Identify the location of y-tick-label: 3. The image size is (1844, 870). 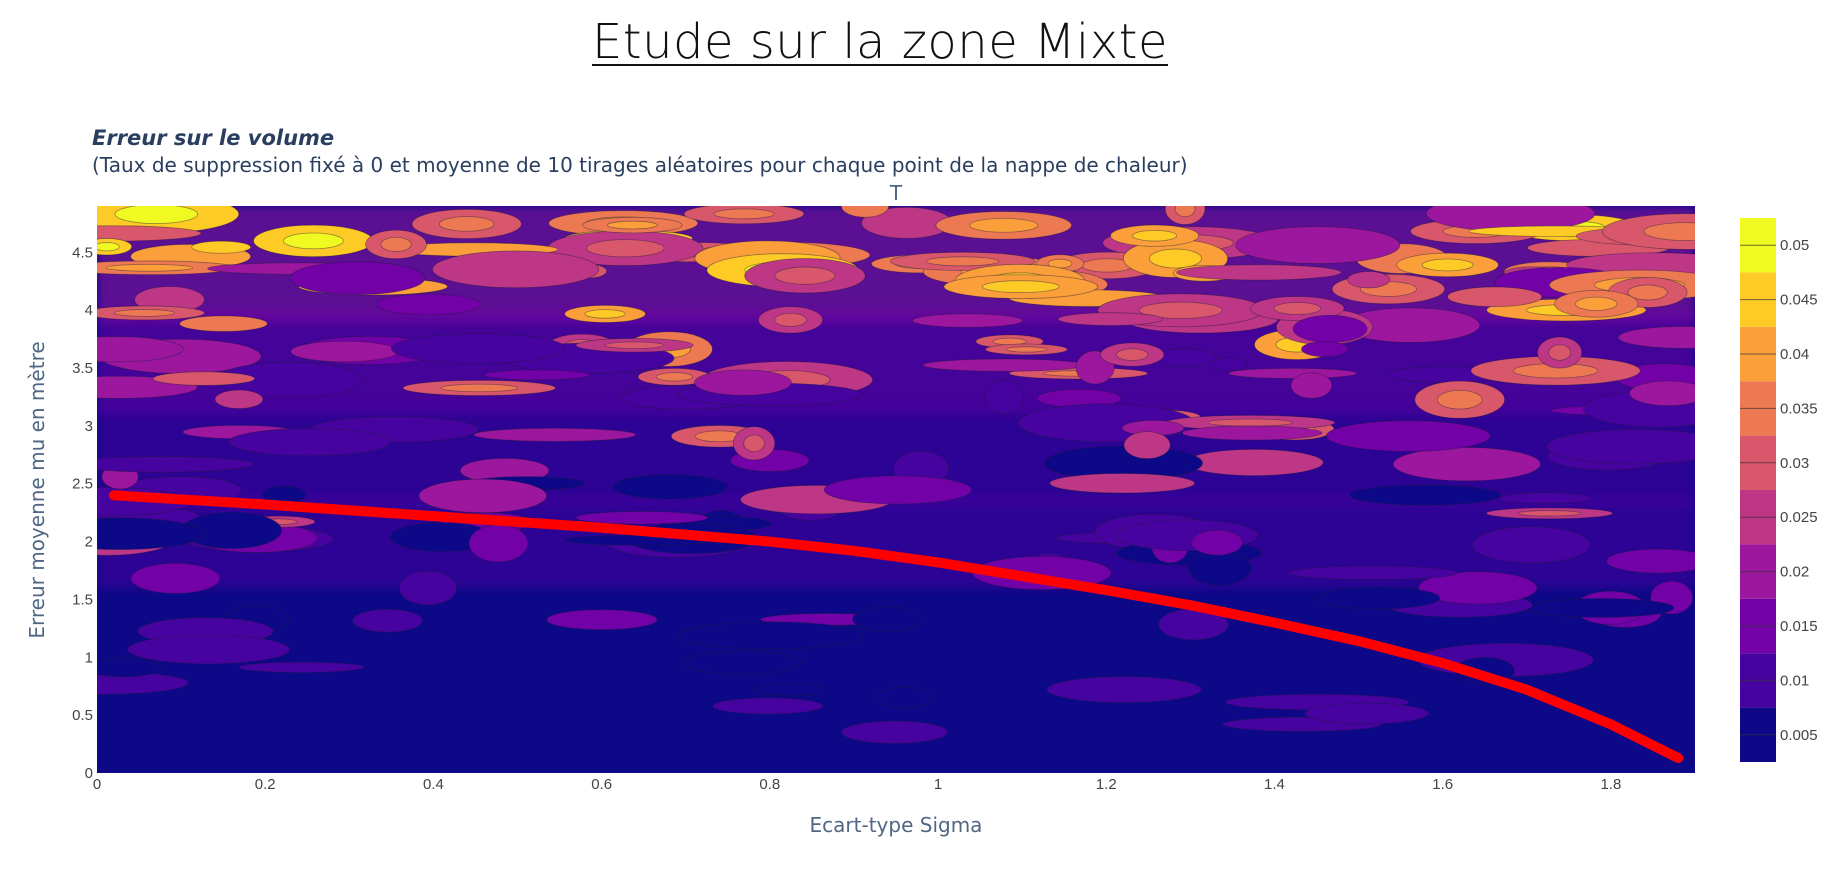
(89, 426).